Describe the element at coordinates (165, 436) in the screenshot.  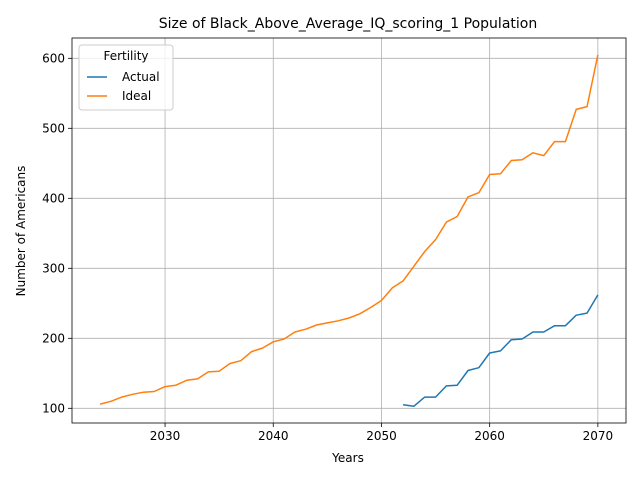
I see `x-tick-label: 2030` at that location.